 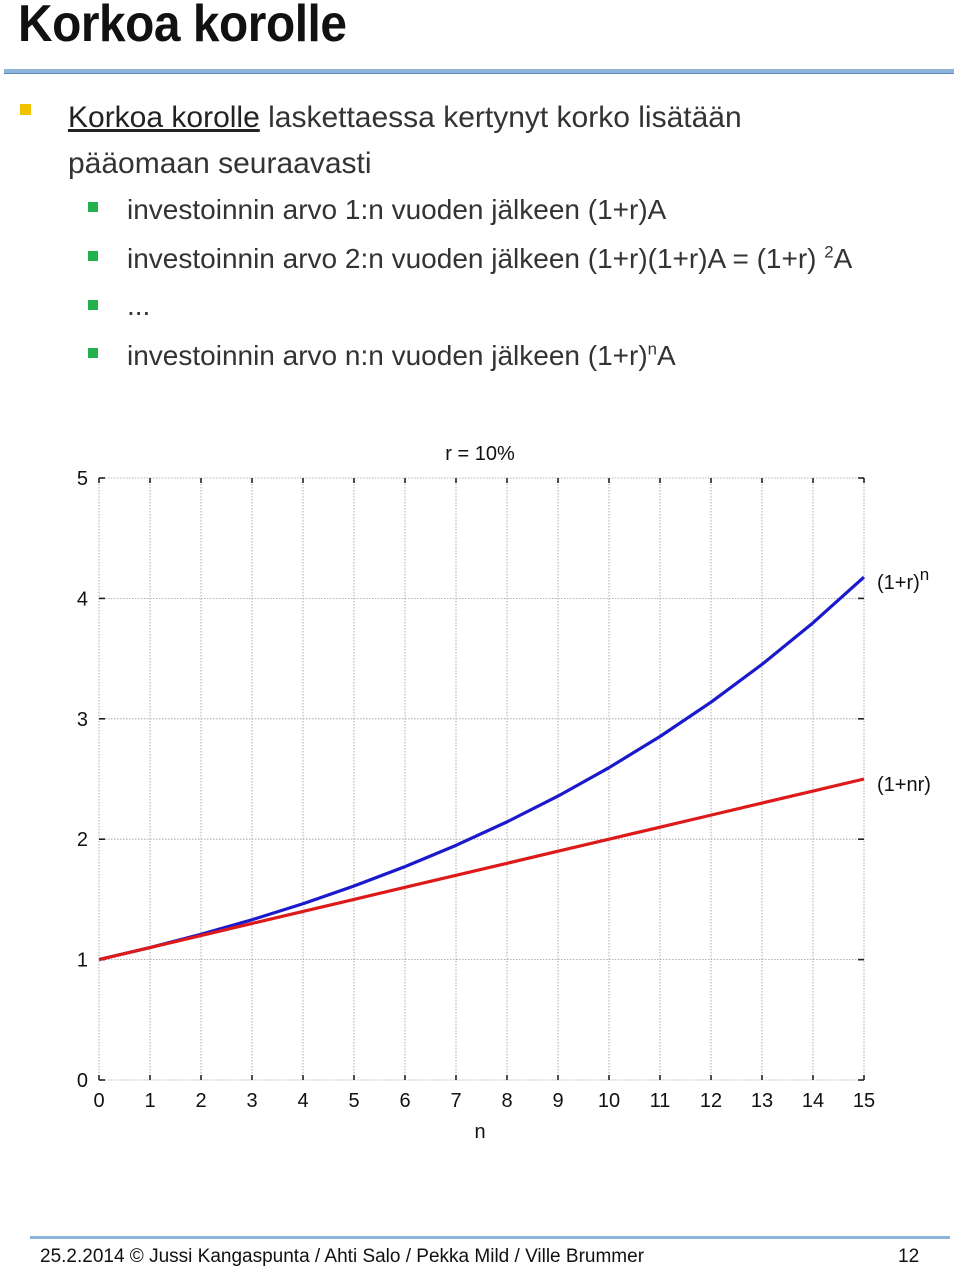 What do you see at coordinates (353, 1101) in the screenshot?
I see `x-tick-label: 5` at bounding box center [353, 1101].